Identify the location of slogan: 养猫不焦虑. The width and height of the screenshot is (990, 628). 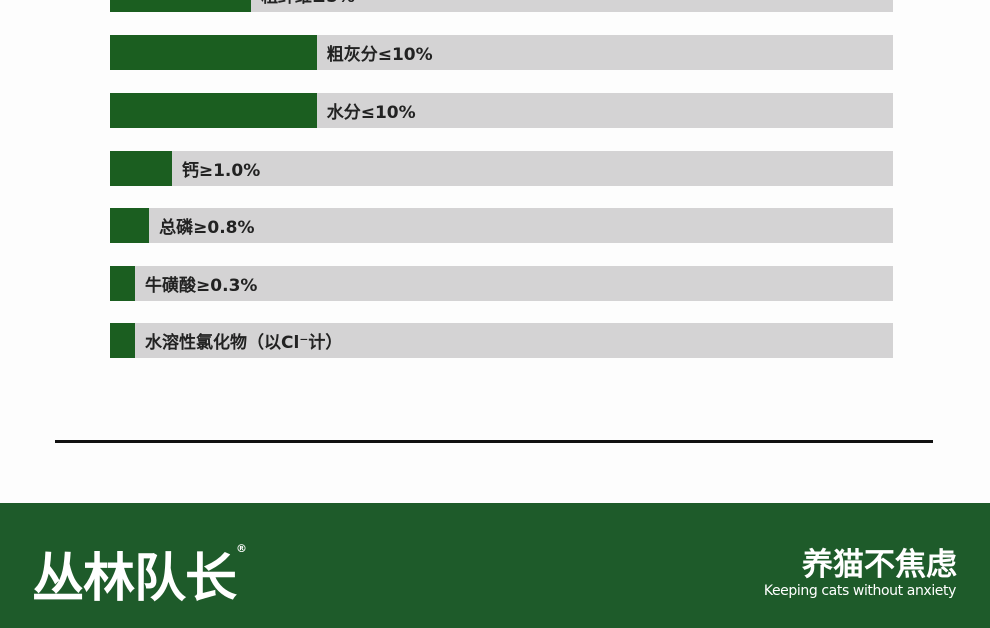
(879, 565).